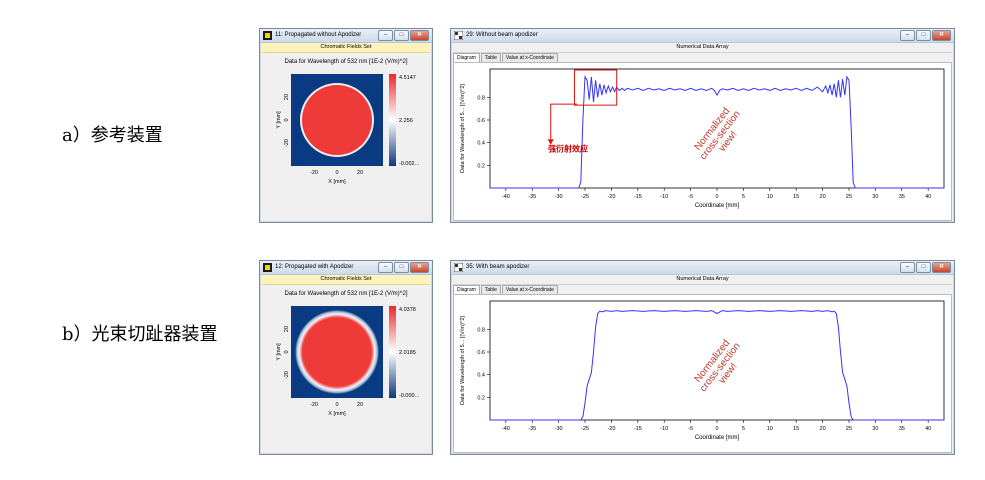  I want to click on chart-window-a-titlebar: 29: Without beam apodizer – □ ✕, so click(702, 36).